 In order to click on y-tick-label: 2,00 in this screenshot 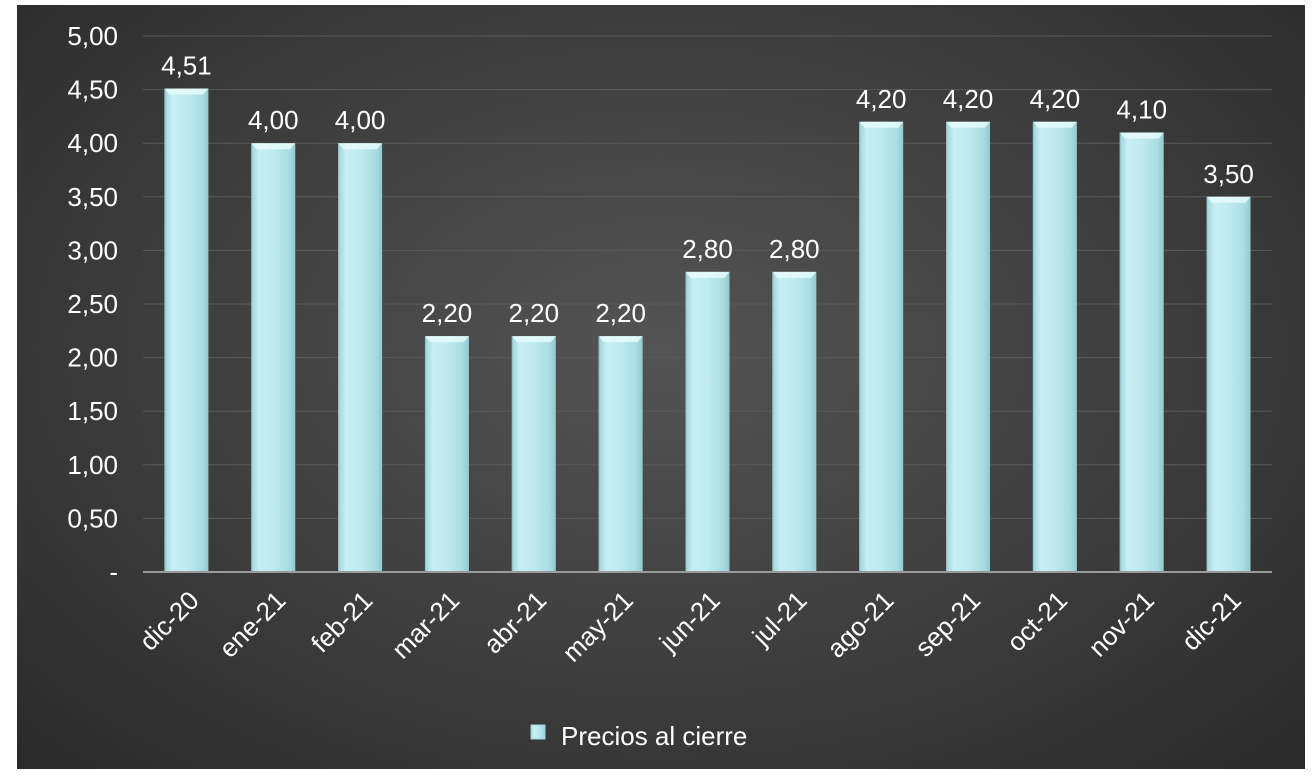, I will do `click(92, 358)`.